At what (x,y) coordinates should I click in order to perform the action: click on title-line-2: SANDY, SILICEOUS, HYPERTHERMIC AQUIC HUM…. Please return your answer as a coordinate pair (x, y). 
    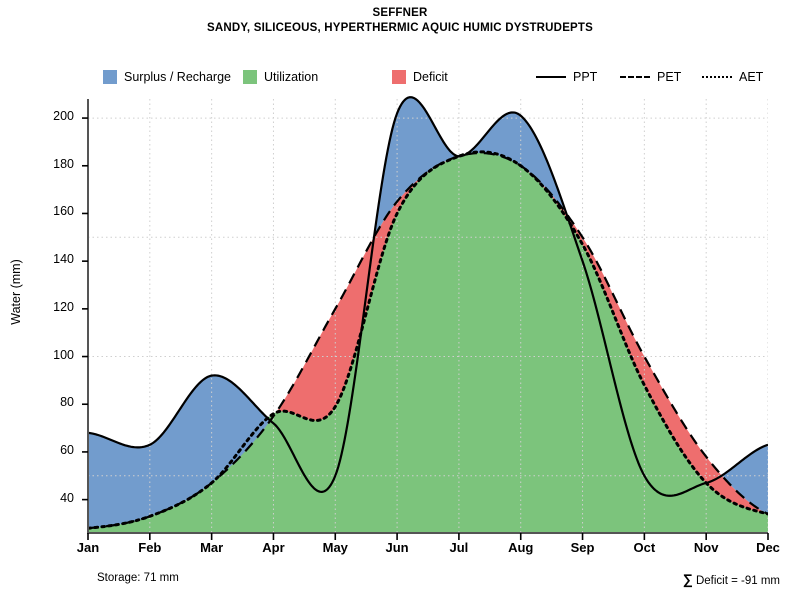
    Looking at the image, I should click on (400, 28).